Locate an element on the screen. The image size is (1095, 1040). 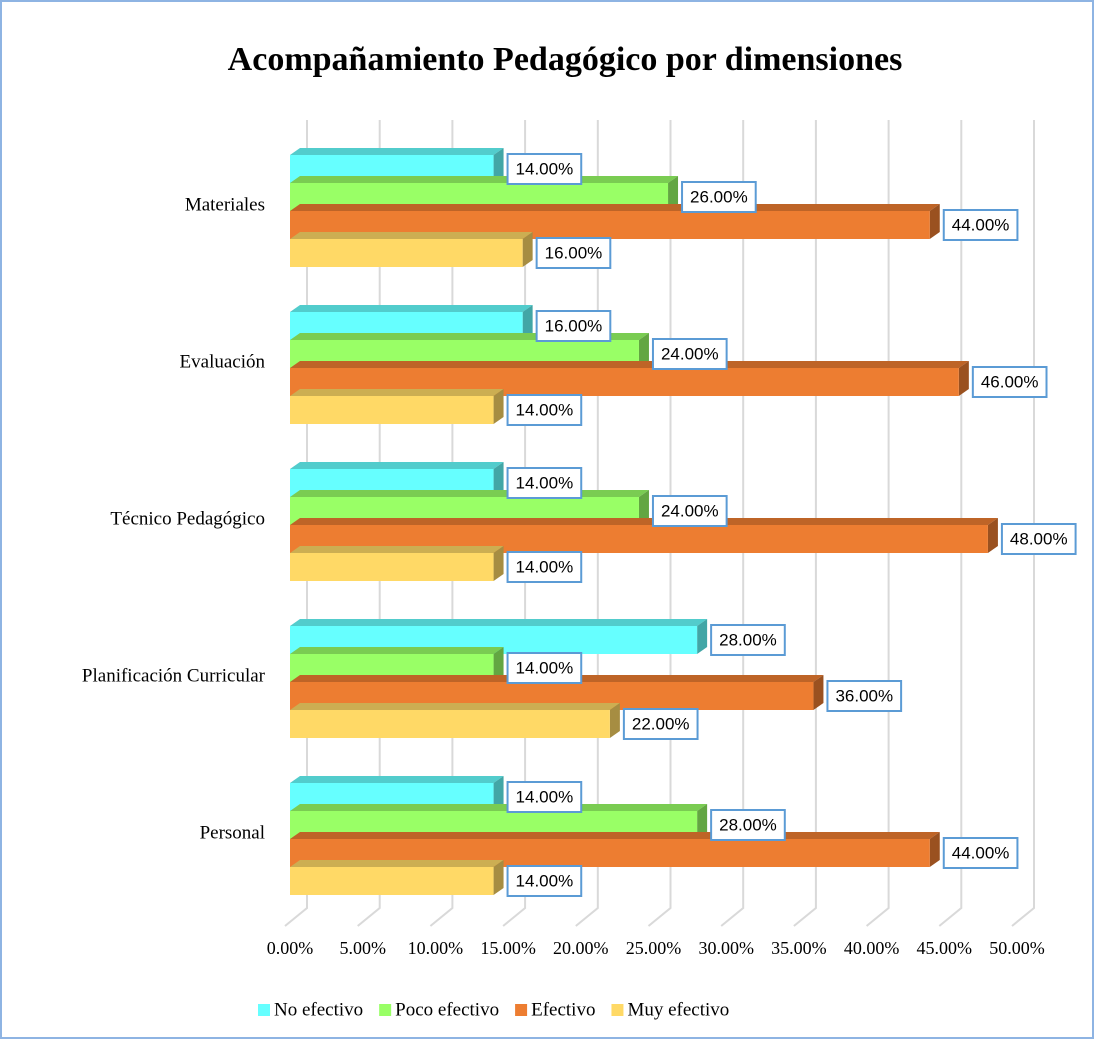
x-tick-label: 15.00% is located at coordinates (508, 948).